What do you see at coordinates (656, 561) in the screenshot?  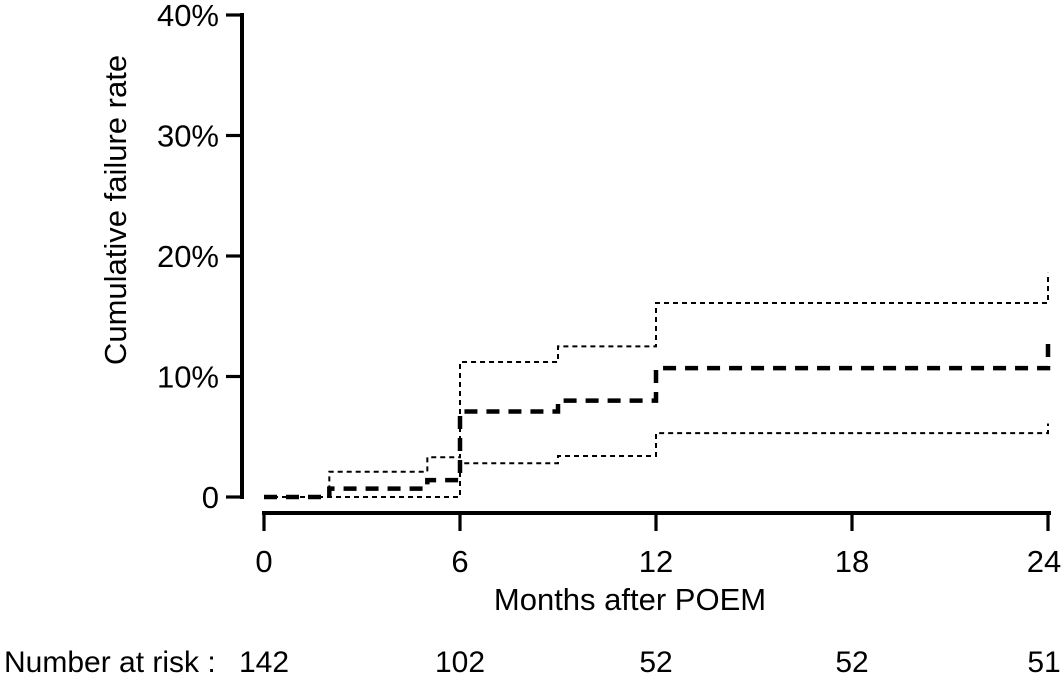 I see `x-tick-label: 12` at bounding box center [656, 561].